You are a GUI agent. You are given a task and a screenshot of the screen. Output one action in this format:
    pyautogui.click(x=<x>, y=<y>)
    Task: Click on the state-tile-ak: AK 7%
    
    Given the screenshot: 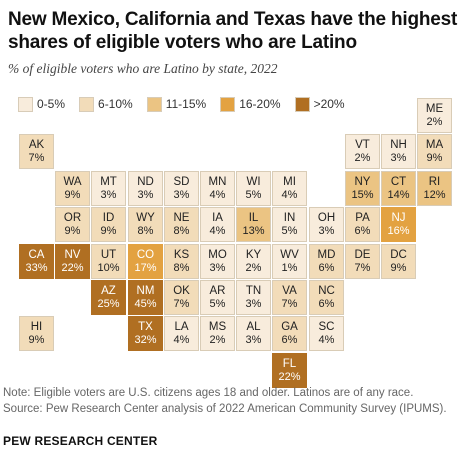 What is the action you would take?
    pyautogui.click(x=36, y=151)
    